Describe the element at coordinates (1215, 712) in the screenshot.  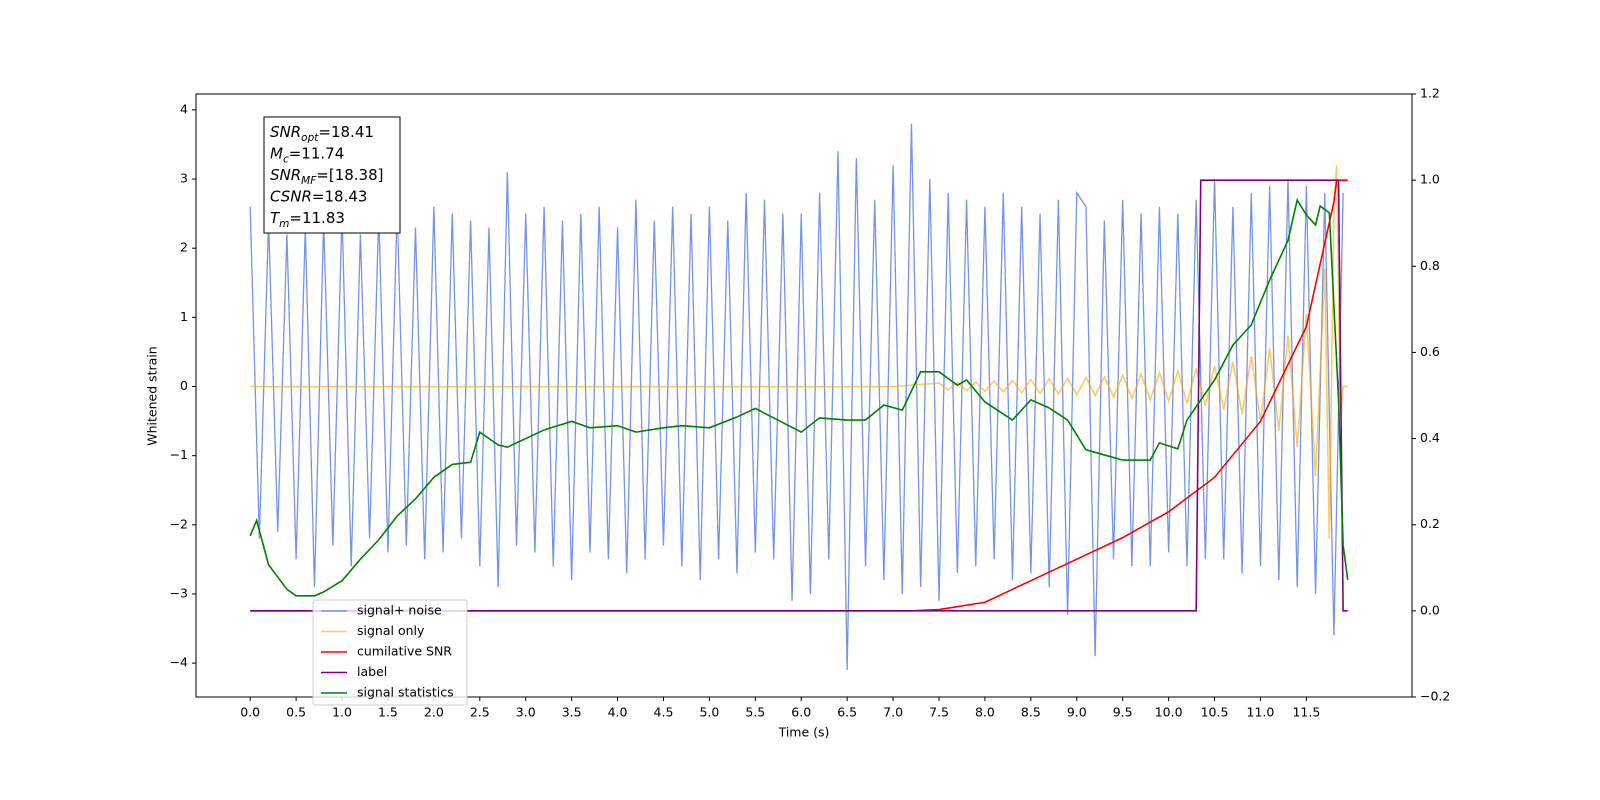
I see `x-tick-label: 10.5` at that location.